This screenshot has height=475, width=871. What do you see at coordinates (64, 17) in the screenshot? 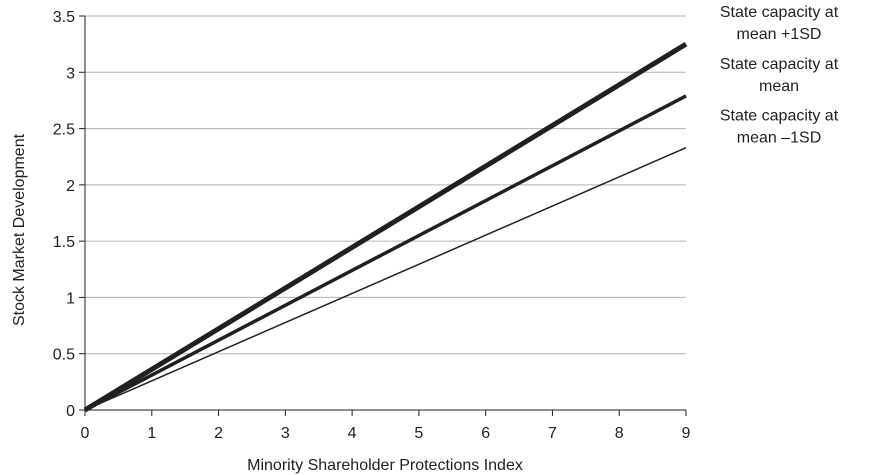
I see `y-tick-label: 3.5` at bounding box center [64, 17].